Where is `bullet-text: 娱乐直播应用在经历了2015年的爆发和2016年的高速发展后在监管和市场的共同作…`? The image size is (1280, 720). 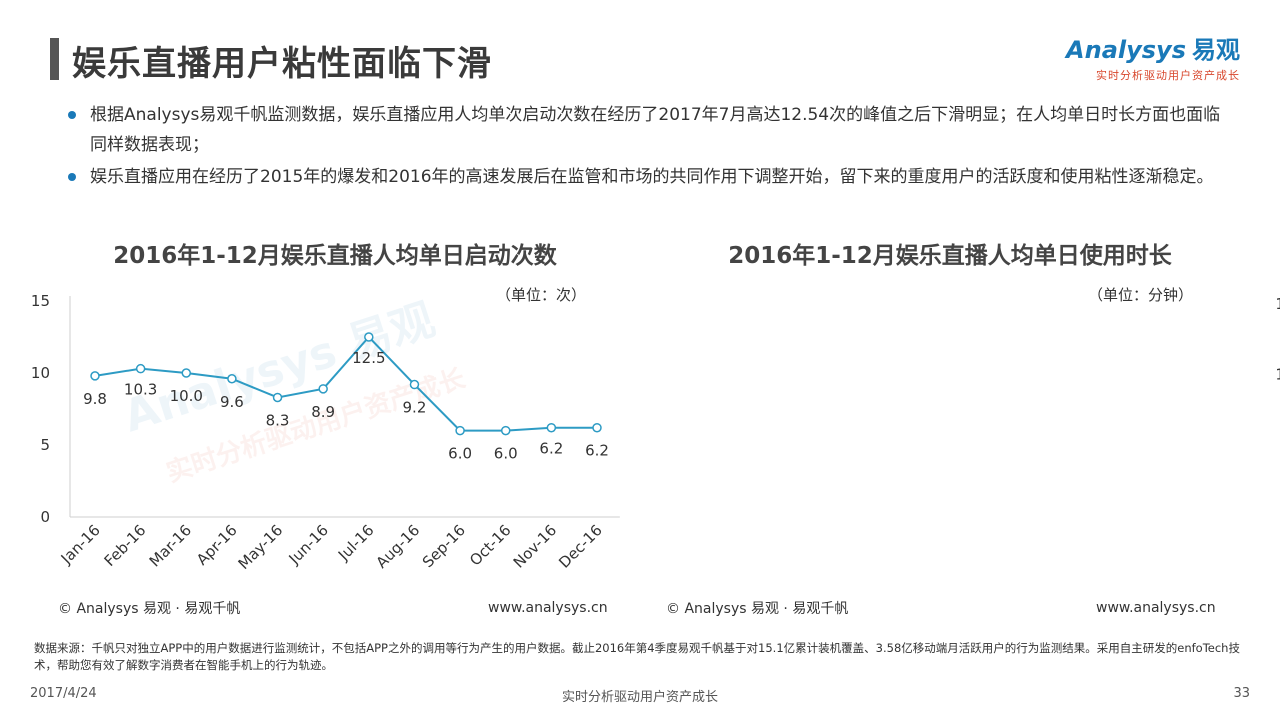 bullet-text: 娱乐直播应用在经历了2015年的爆发和2016年的高速发展后在监管和市场的共同作… is located at coordinates (652, 177).